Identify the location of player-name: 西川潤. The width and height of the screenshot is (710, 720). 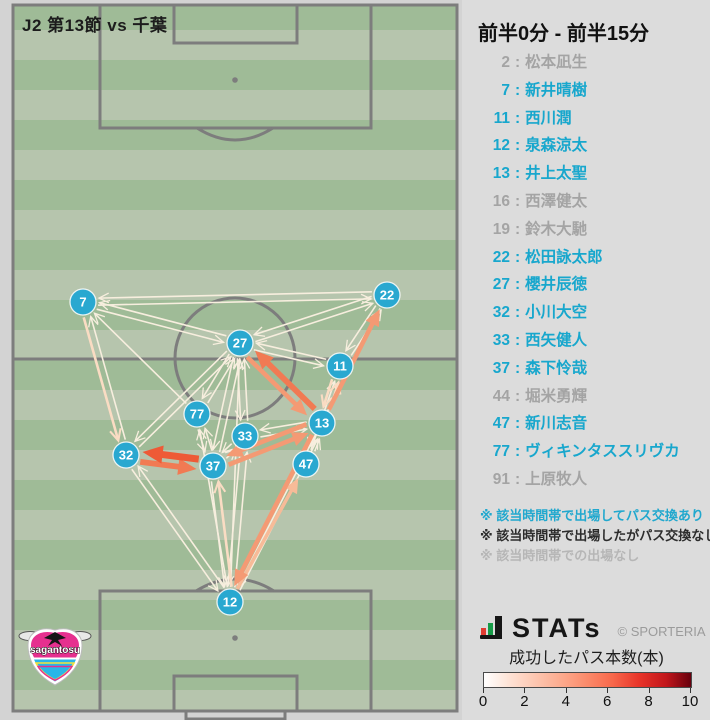
(548, 118).